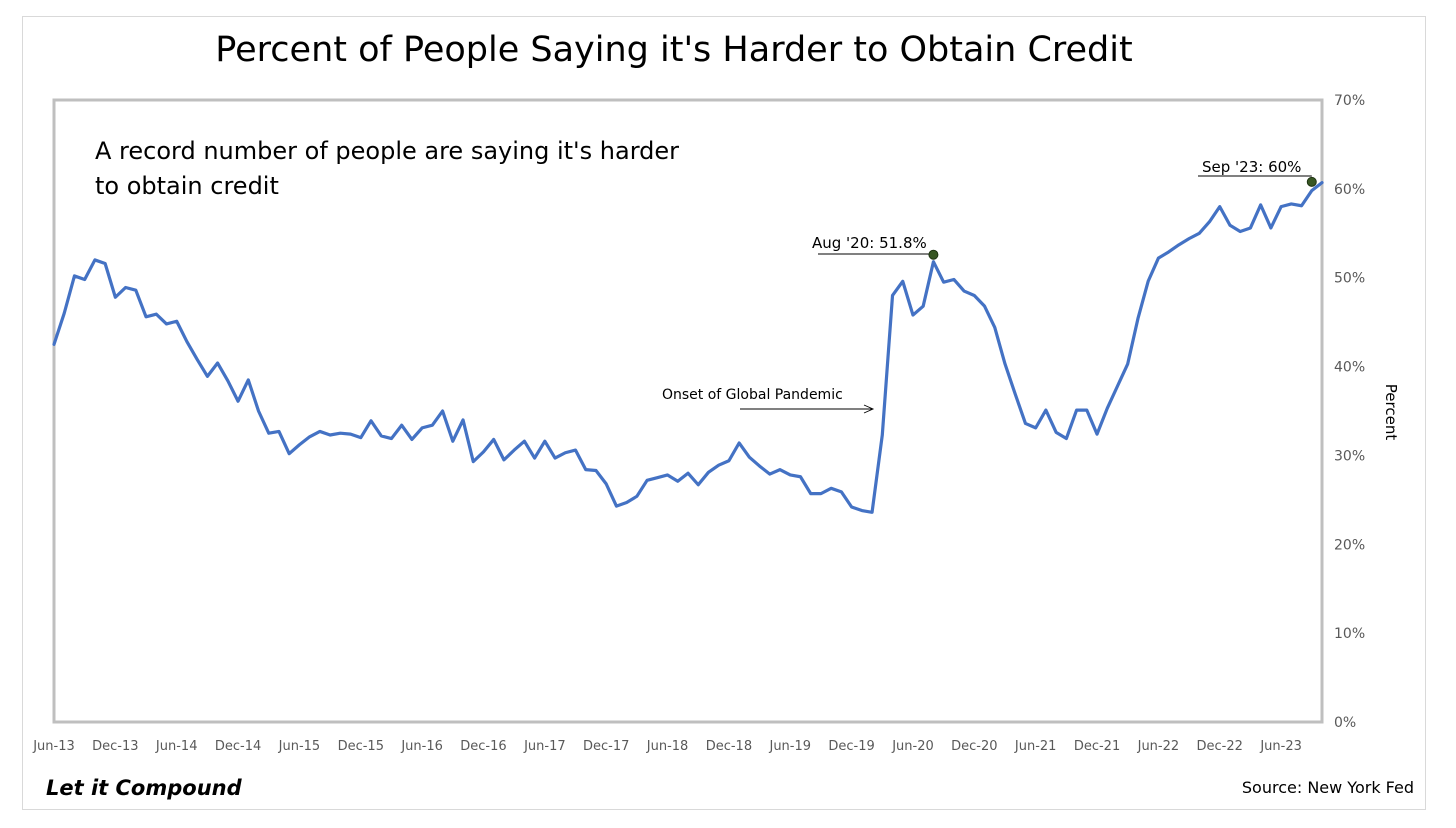 The height and width of the screenshot is (828, 1456). What do you see at coordinates (144, 788) in the screenshot?
I see `brand-logo-text: Let it Compound` at bounding box center [144, 788].